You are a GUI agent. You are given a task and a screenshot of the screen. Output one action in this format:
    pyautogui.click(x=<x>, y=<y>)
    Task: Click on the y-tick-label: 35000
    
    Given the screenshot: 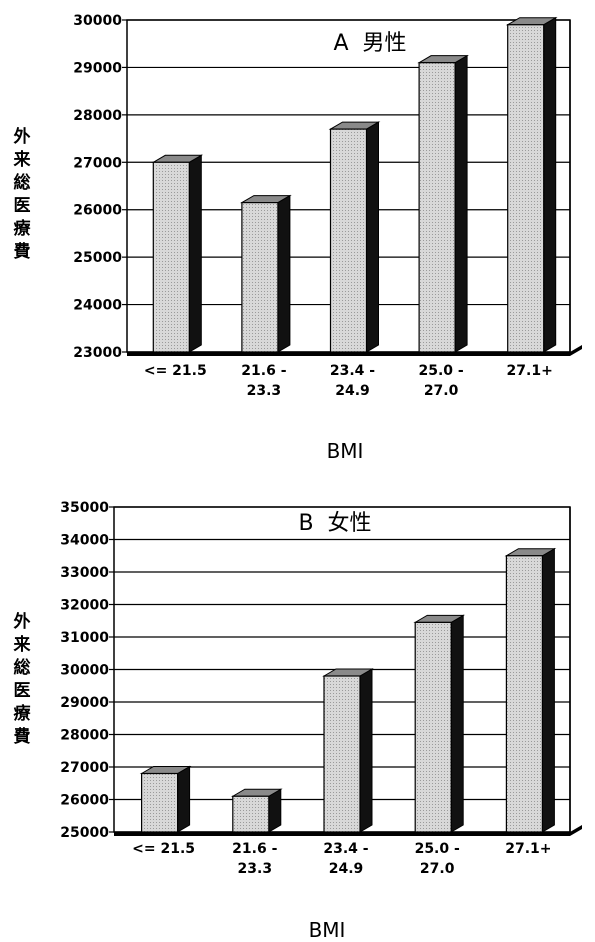 What is the action you would take?
    pyautogui.click(x=84, y=508)
    